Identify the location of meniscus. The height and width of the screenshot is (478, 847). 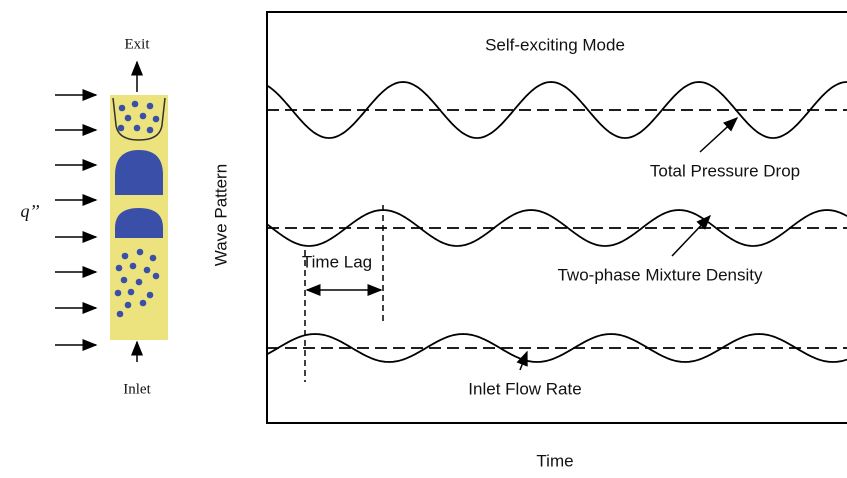
(139, 119).